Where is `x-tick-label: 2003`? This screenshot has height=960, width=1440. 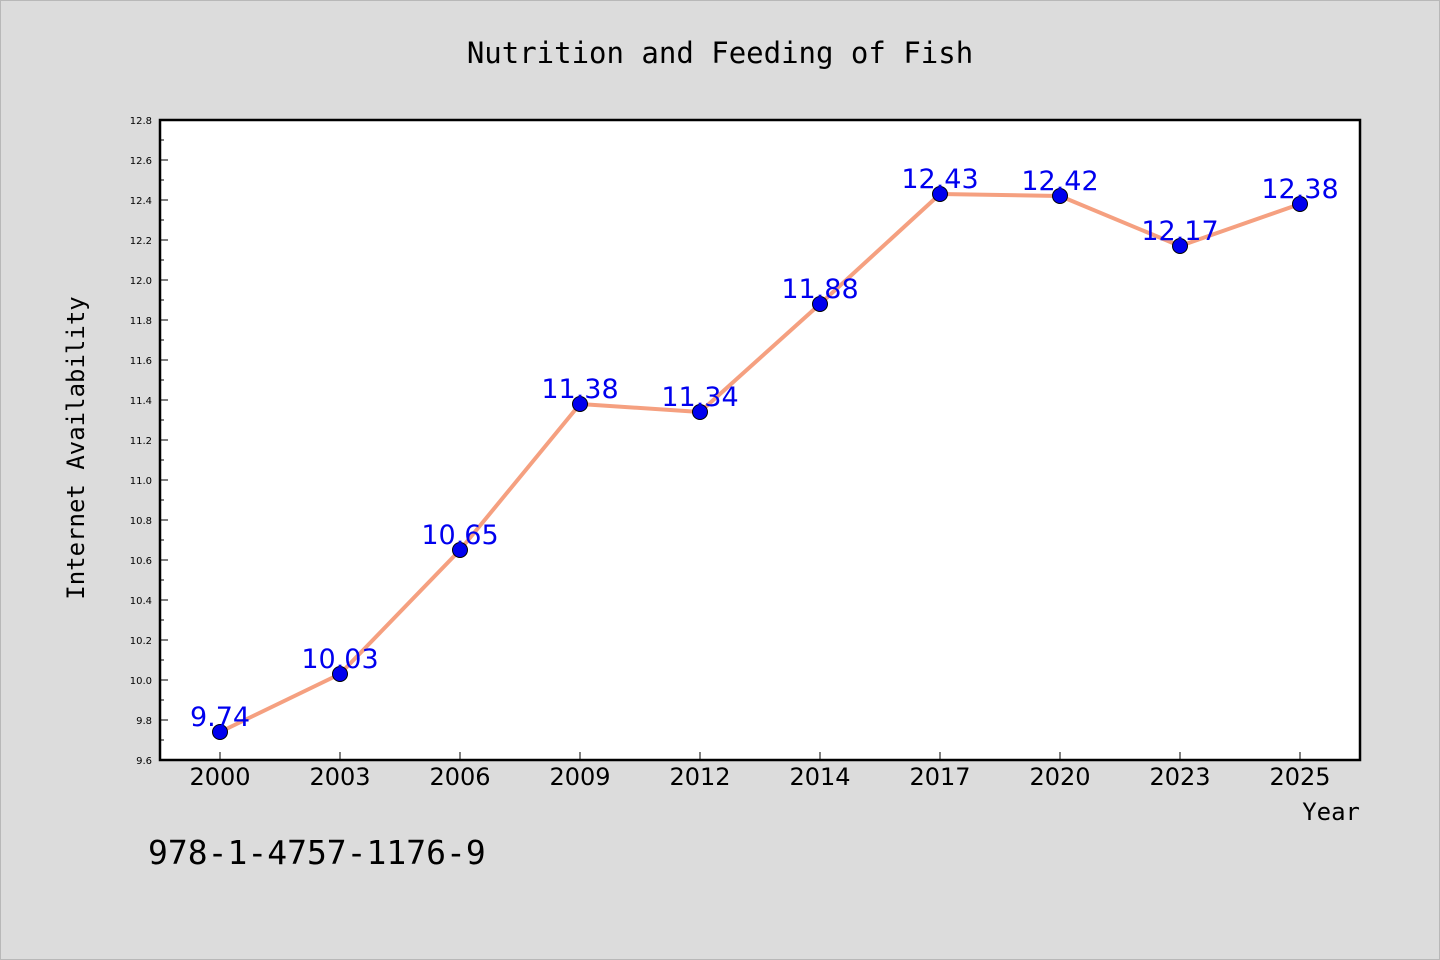
x-tick-label: 2003 is located at coordinates (339, 777).